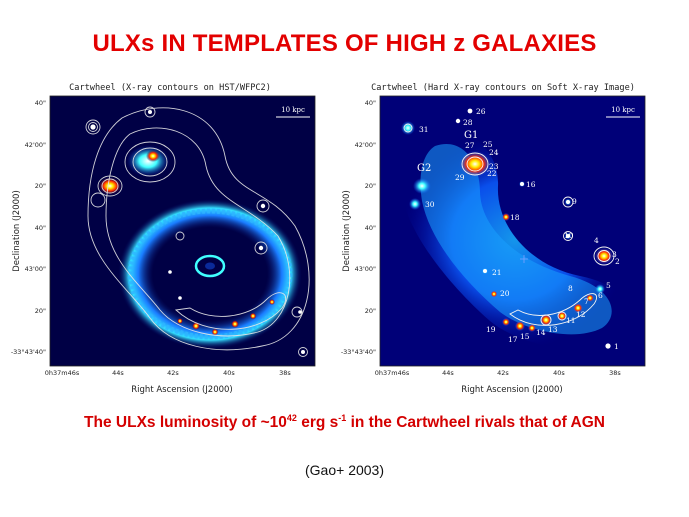  I want to click on left-y-ticks: 40" 42'00" 20" 40" 43'00" 20" -33°43'40", so click(28, 227).